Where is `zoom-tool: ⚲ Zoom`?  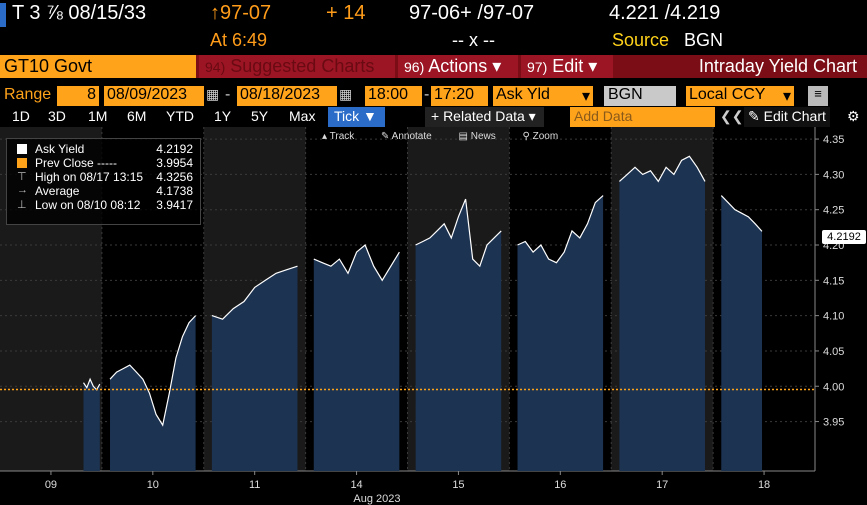 zoom-tool: ⚲ Zoom is located at coordinates (540, 136).